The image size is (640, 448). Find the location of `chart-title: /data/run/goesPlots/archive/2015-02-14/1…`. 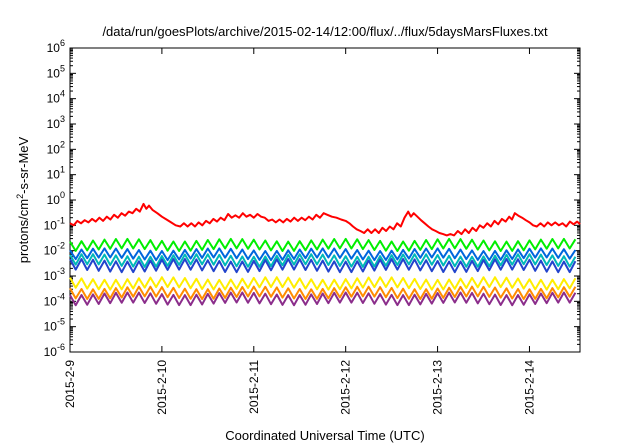

chart-title: /data/run/goesPlots/archive/2015-02-14/1… is located at coordinates (325, 31).